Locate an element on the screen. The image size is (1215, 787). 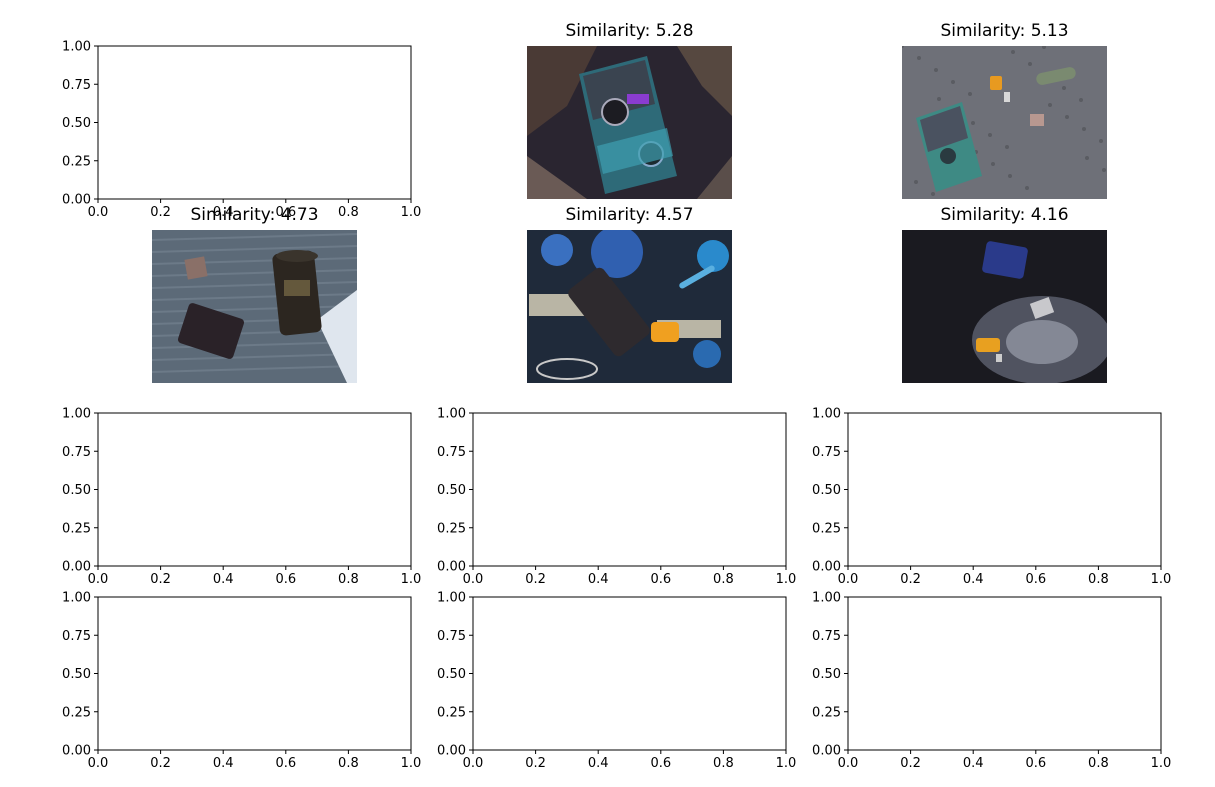
panel-title: Similarity: 4.16 is located at coordinates (1004, 215).